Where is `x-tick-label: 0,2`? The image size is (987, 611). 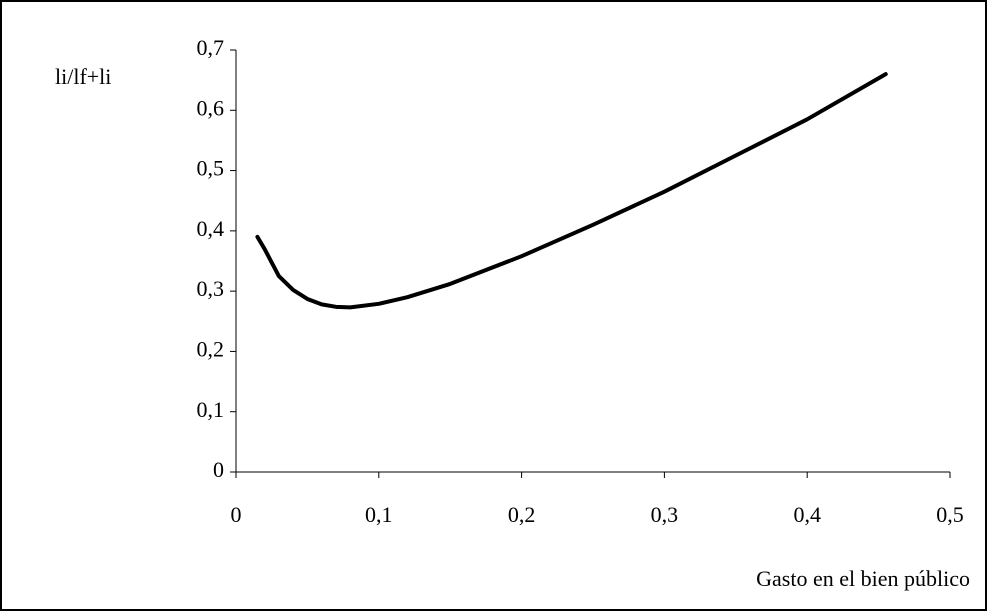 x-tick-label: 0,2 is located at coordinates (522, 514).